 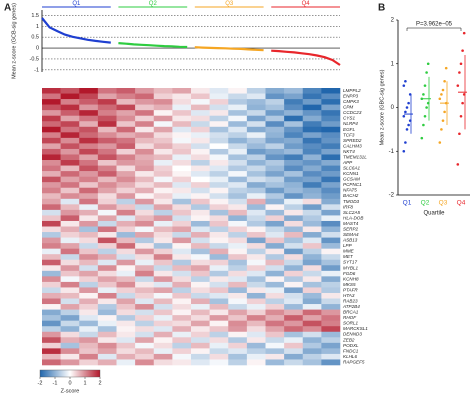 I want to click on row-label: SLC6A1, so click(x=352, y=168).